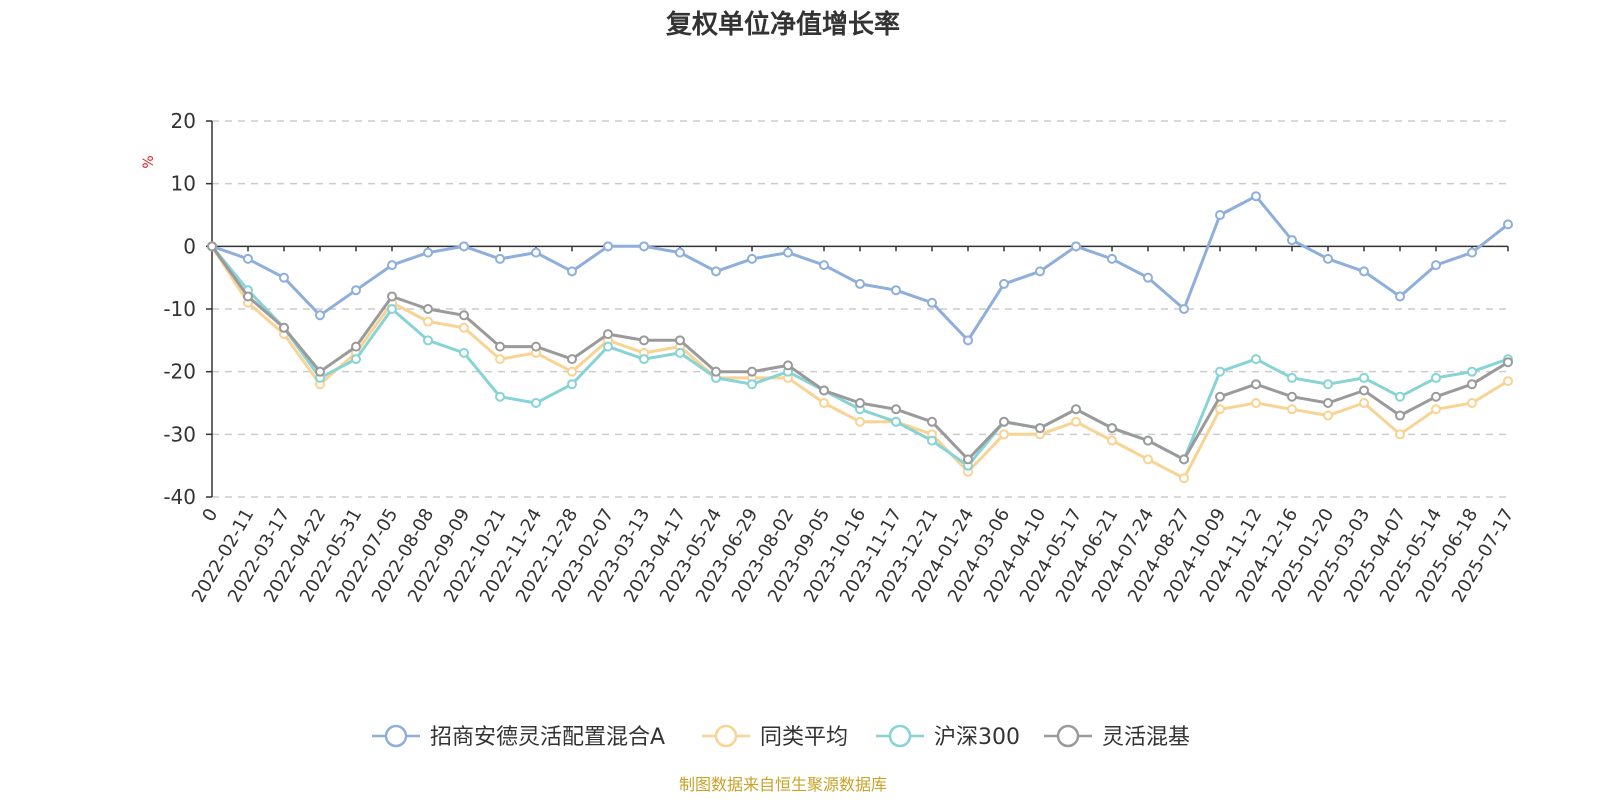  I want to click on legend-item: 沪深300, so click(948, 737).